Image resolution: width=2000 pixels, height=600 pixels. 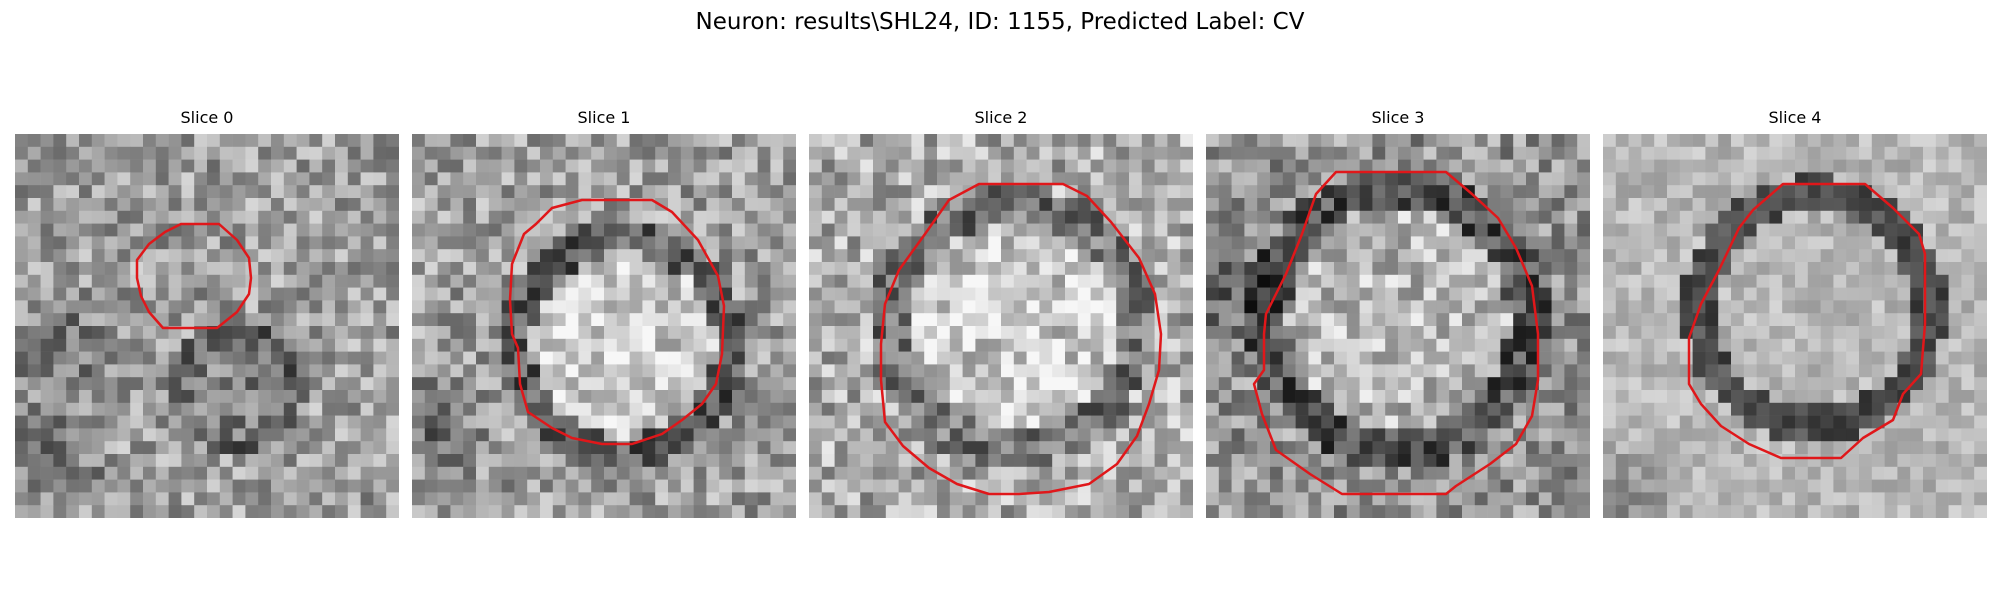 I want to click on slice-title: Slice 4, so click(x=1795, y=118).